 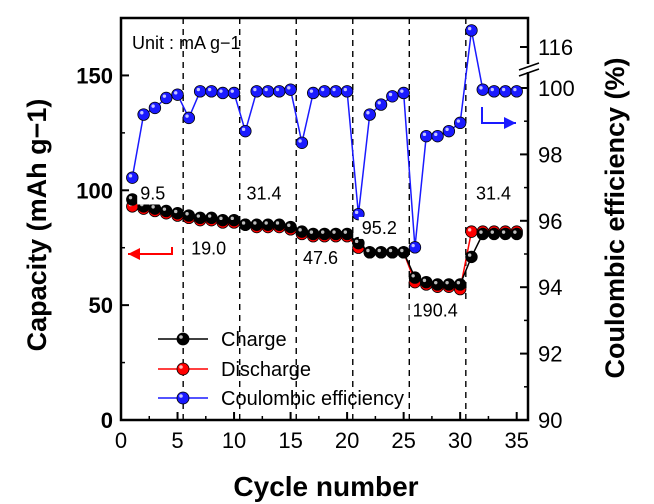 I want to click on legend-label: Charge, so click(x=254, y=340).